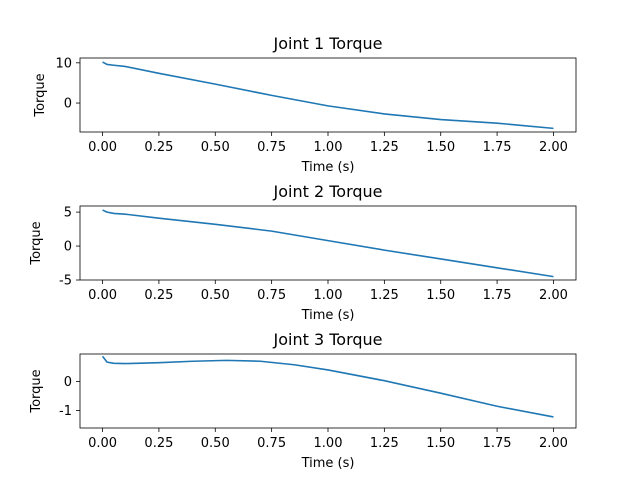 The image size is (640, 480). Describe the element at coordinates (65, 411) in the screenshot. I see `y-tick-label: -1` at that location.